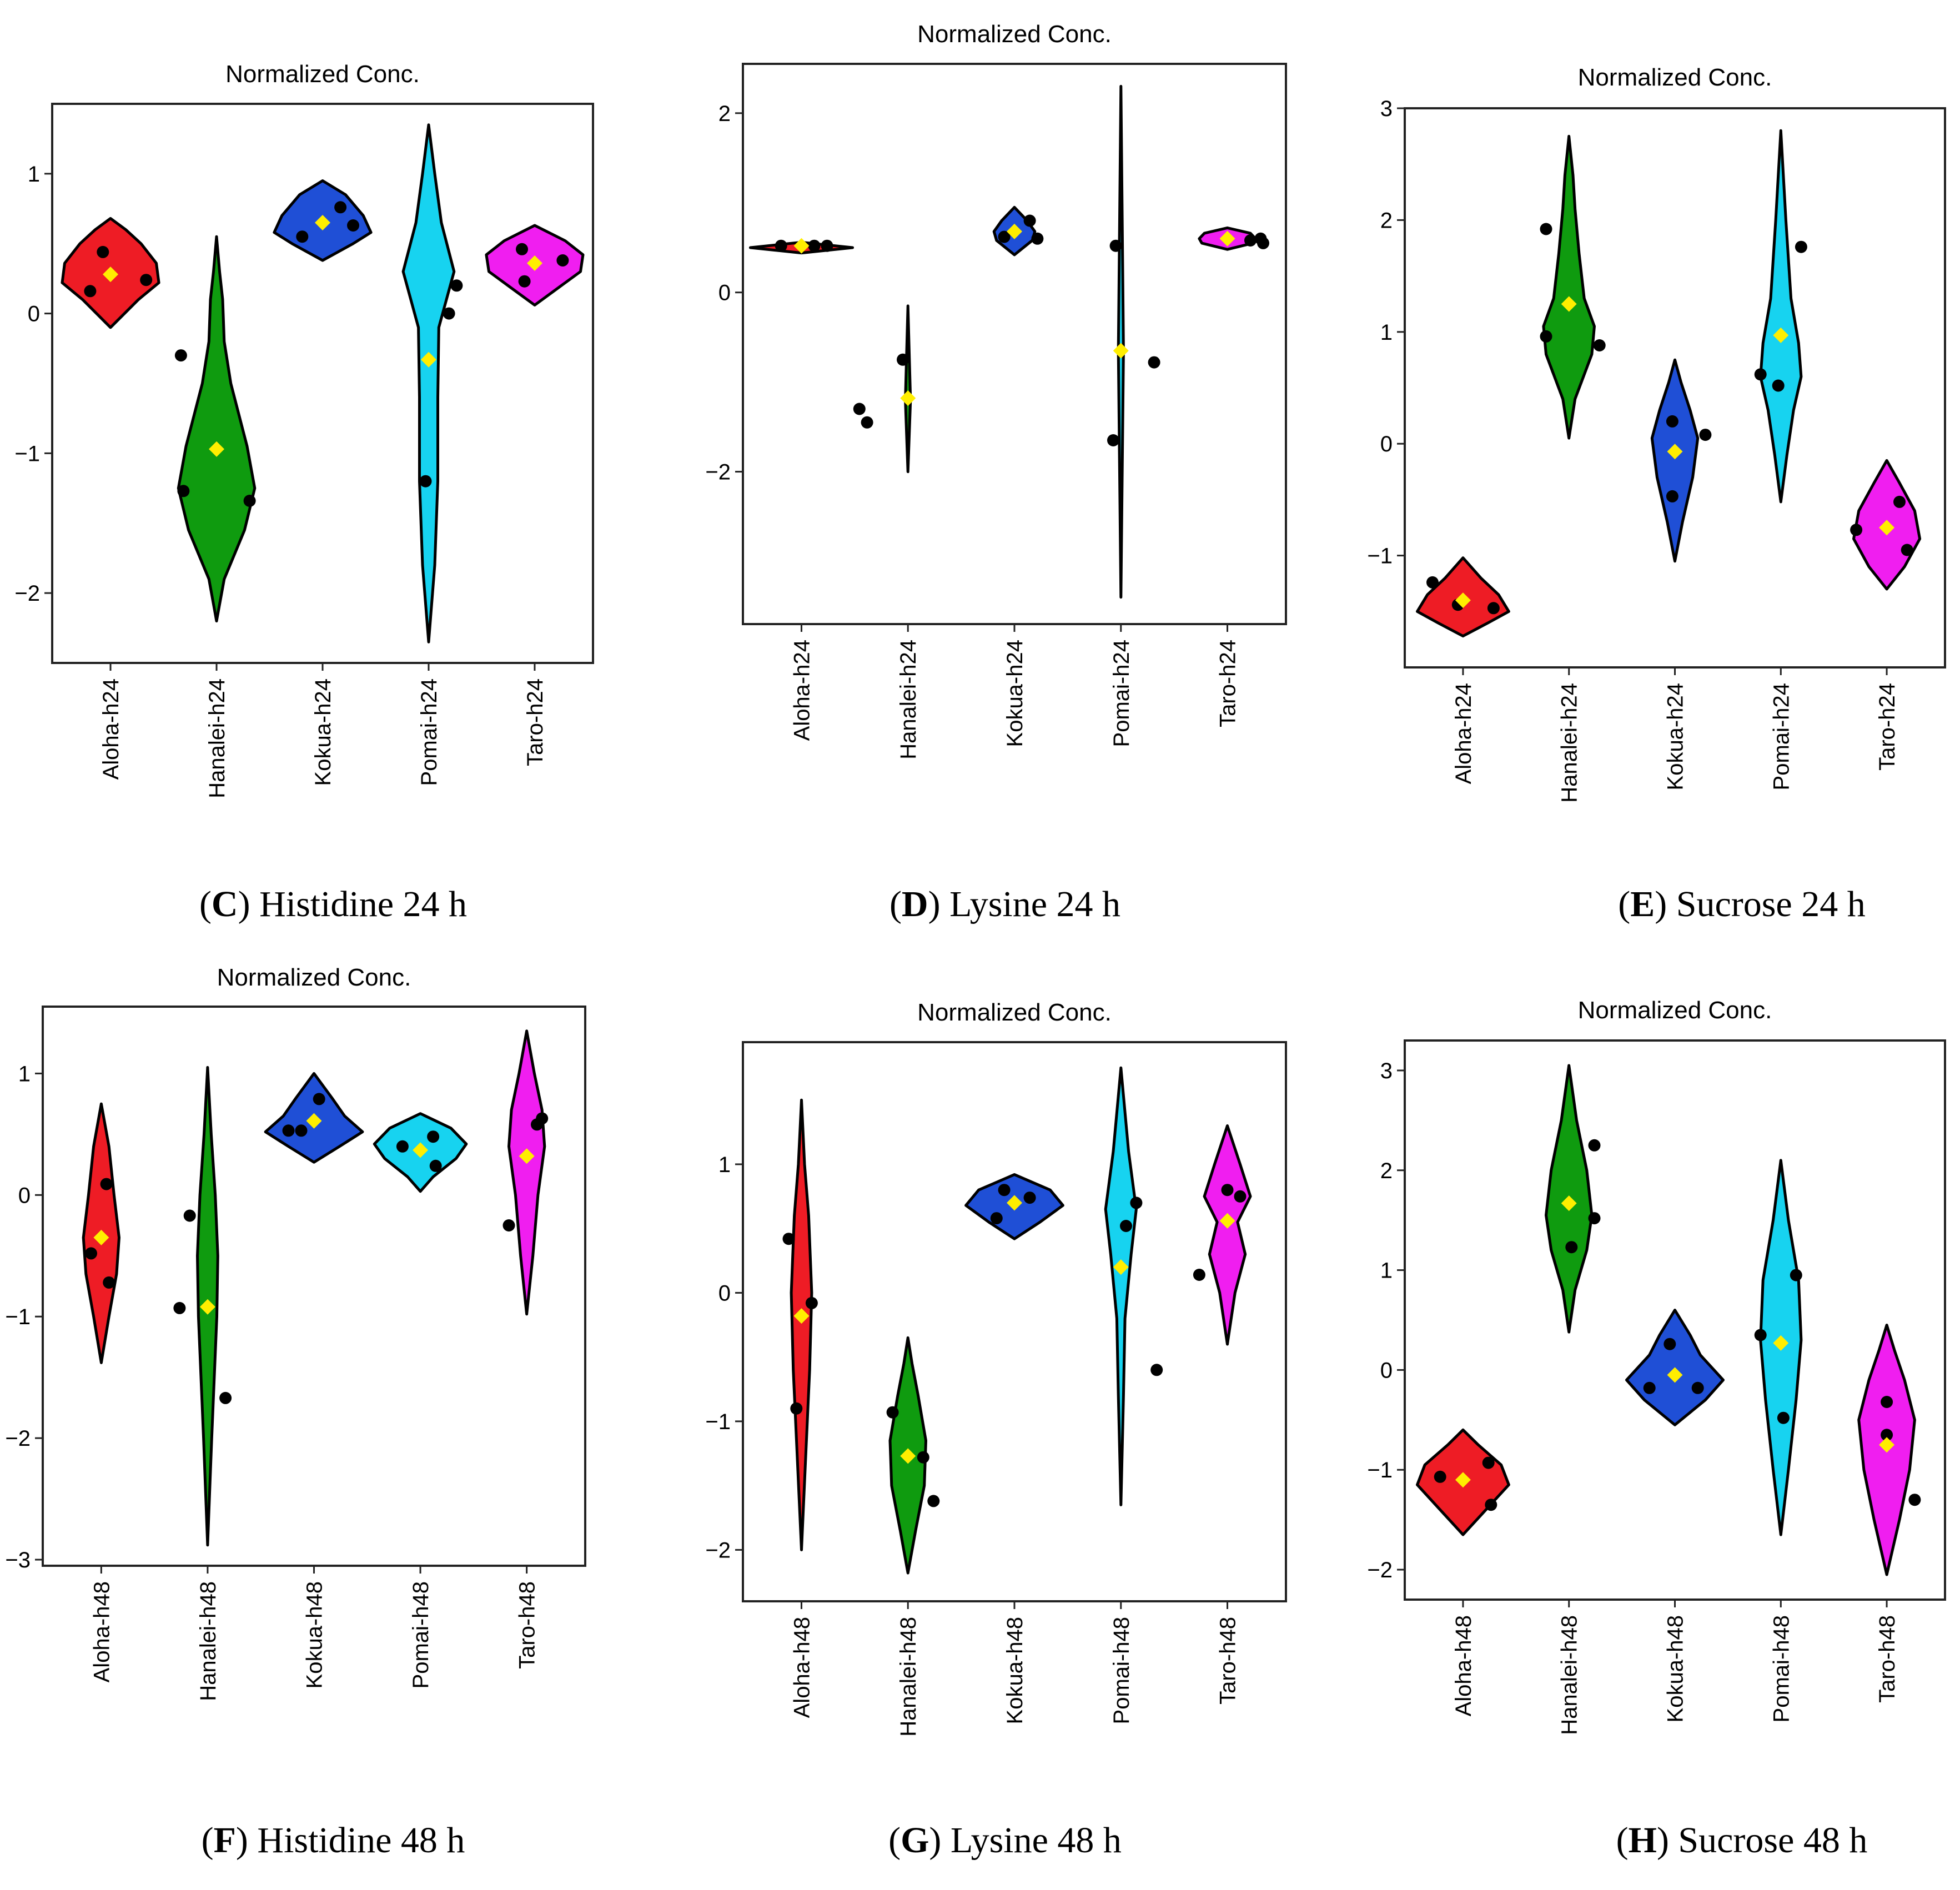 This screenshot has width=1960, height=1890. I want to click on violin-Taro-h48, so click(526, 1172).